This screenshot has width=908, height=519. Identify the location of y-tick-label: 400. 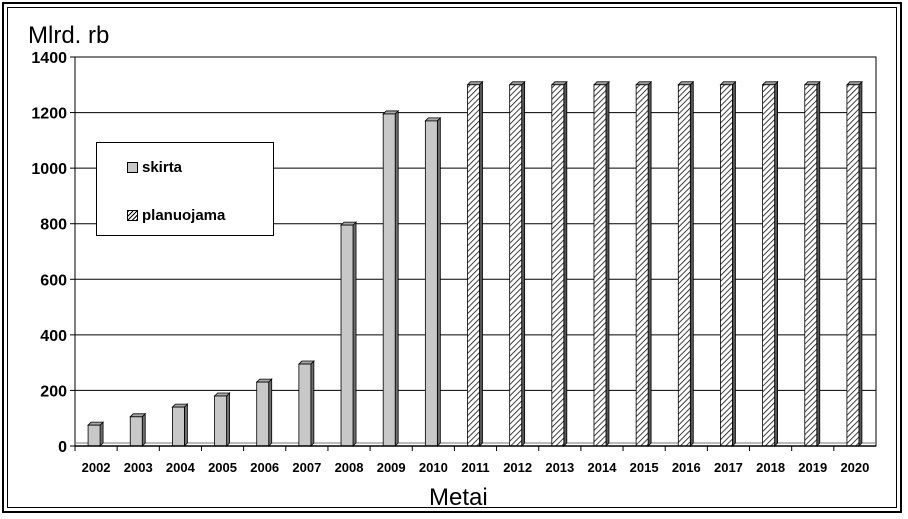
(53, 336).